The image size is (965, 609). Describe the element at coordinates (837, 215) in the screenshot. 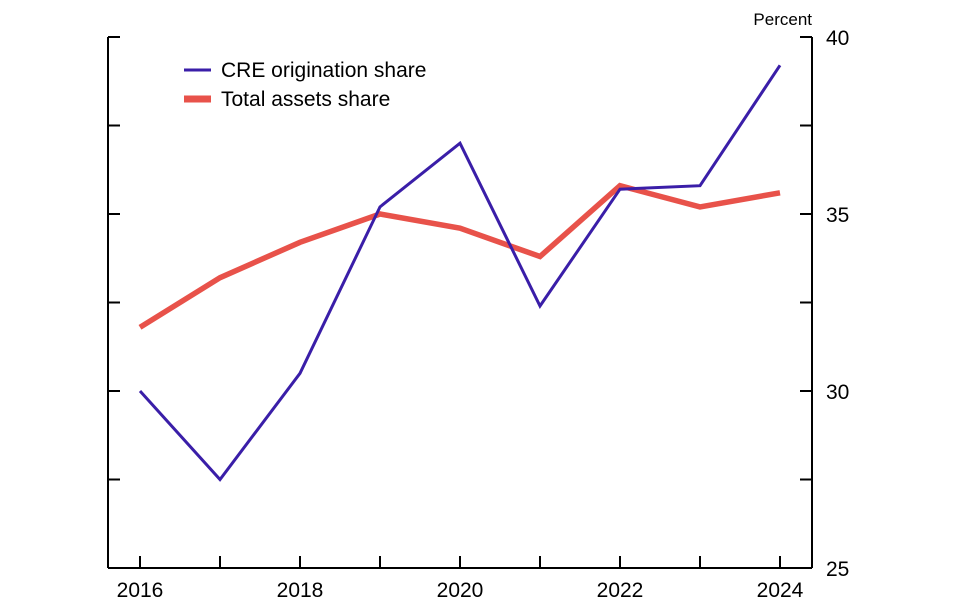

I see `y-tick-label: 35` at that location.